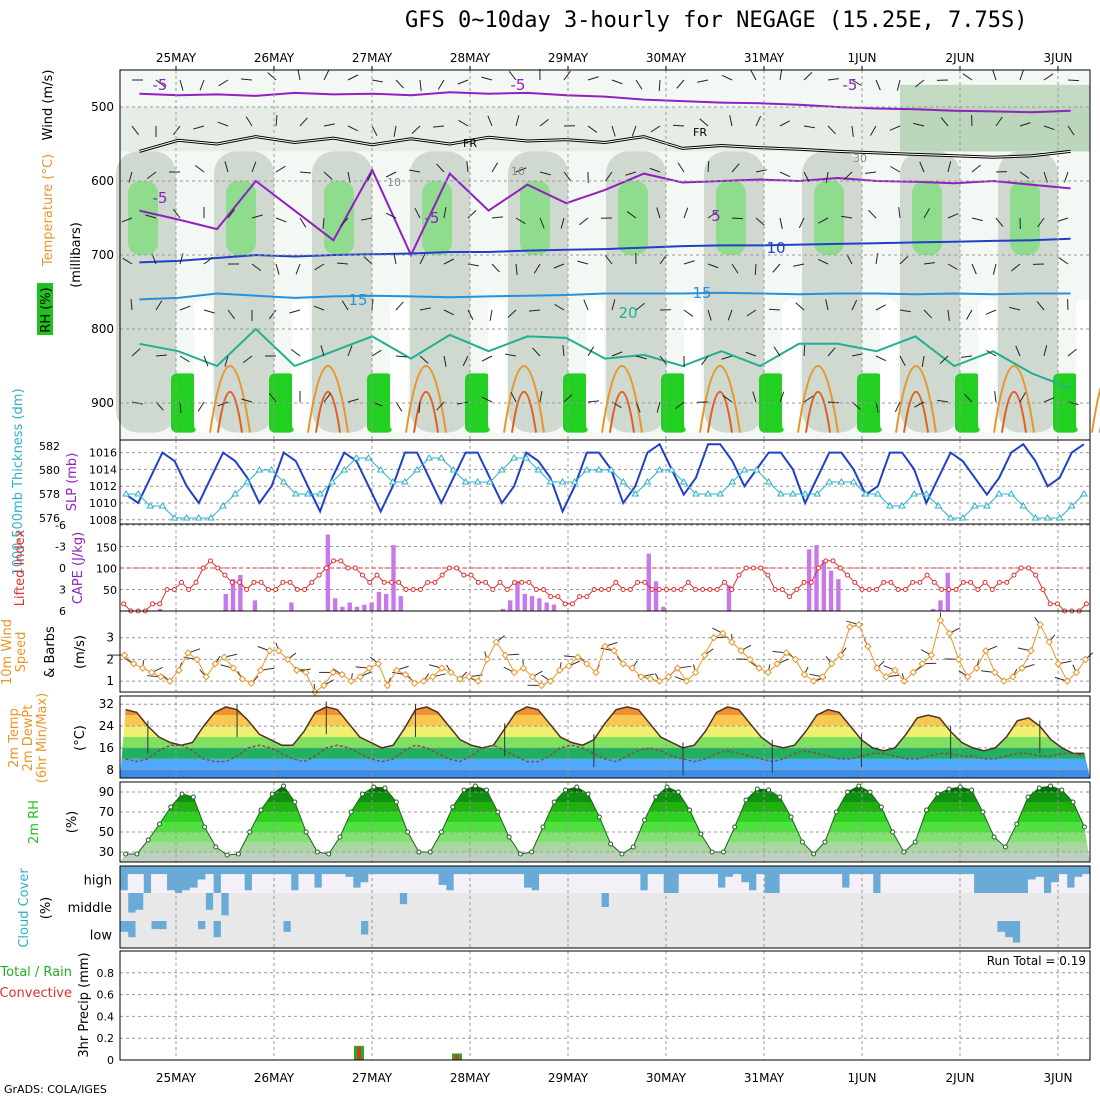  Describe the element at coordinates (106, 792) in the screenshot. I see `y-tick-label: 90` at that location.